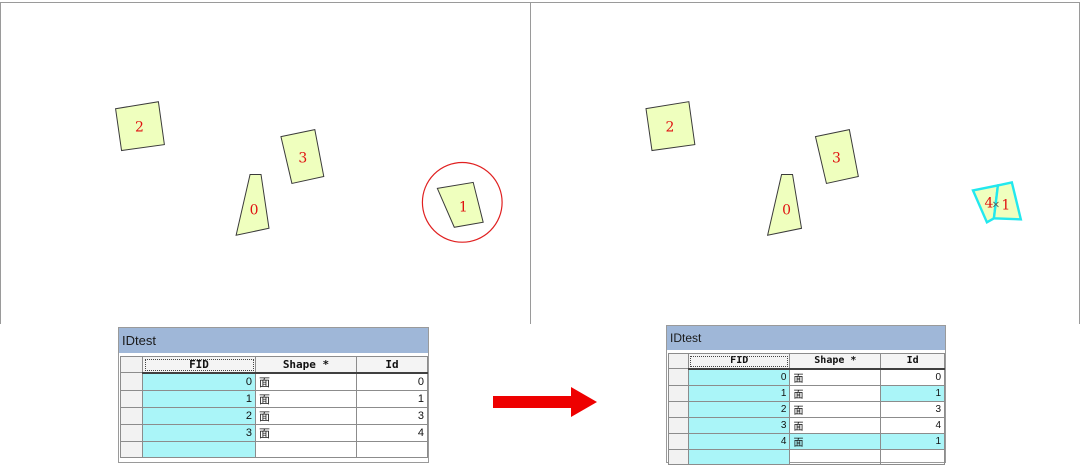  What do you see at coordinates (739, 441) in the screenshot?
I see `cell-fid: 4` at bounding box center [739, 441].